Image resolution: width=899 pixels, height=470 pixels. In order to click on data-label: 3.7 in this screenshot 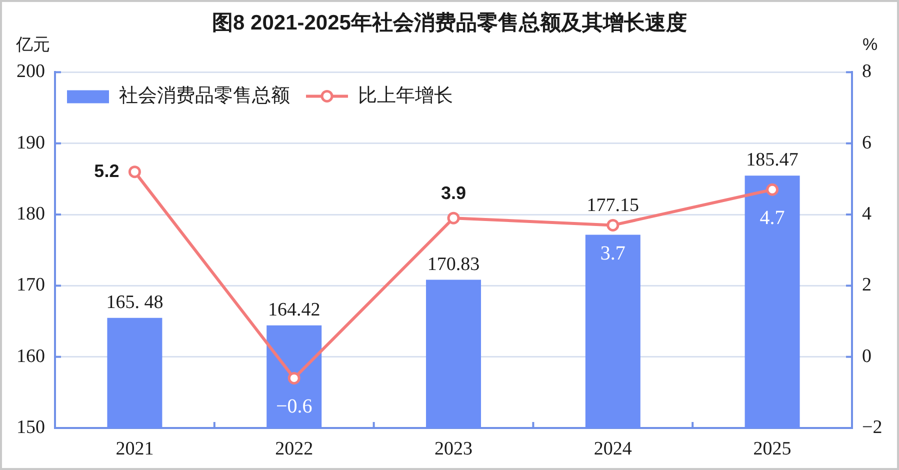, I will do `click(613, 253)`.